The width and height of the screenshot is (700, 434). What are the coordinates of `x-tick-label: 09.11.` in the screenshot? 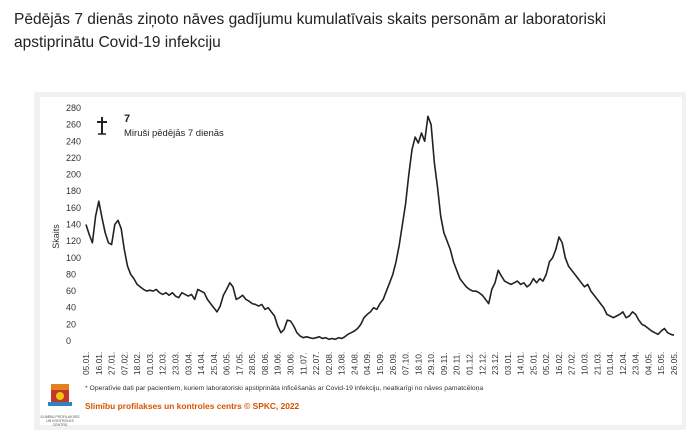 It's located at (444, 363).